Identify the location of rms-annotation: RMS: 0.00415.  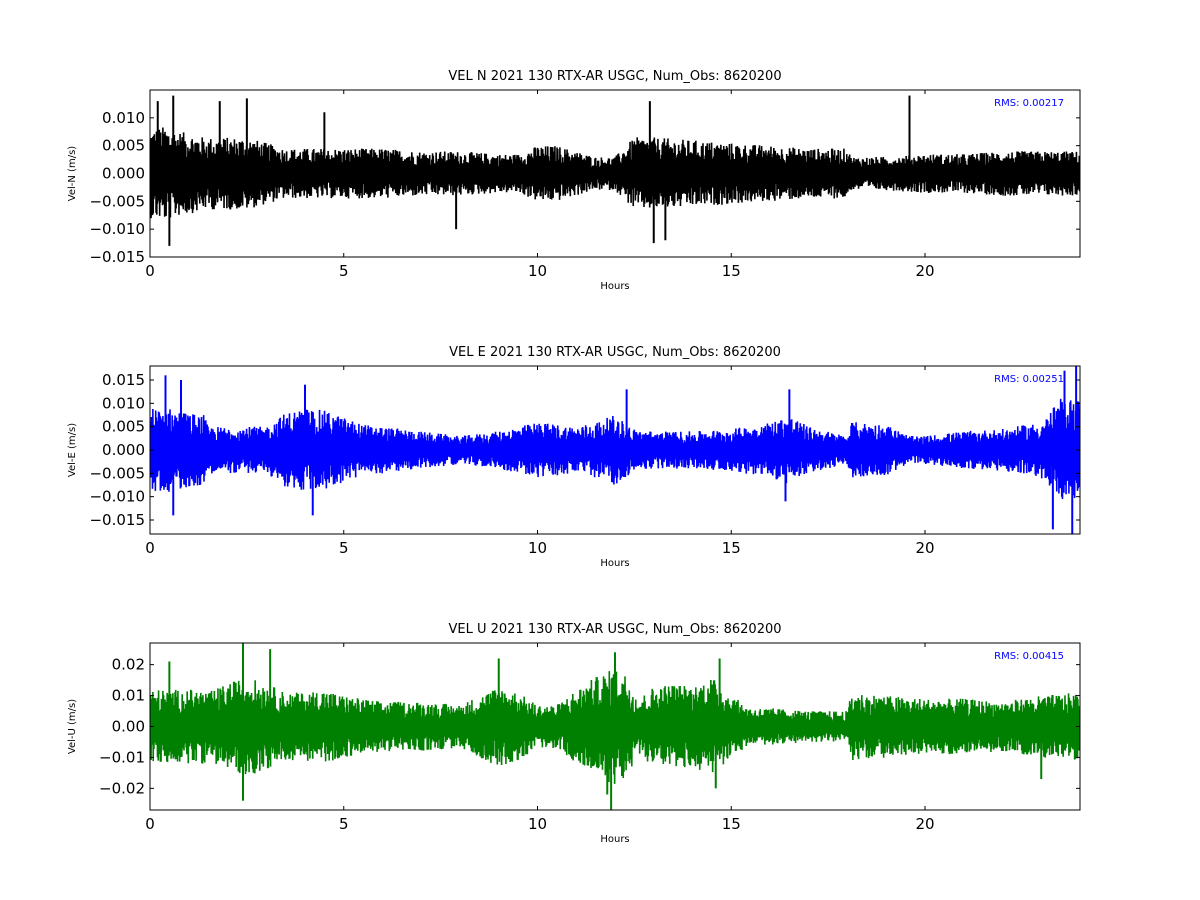
(1029, 656).